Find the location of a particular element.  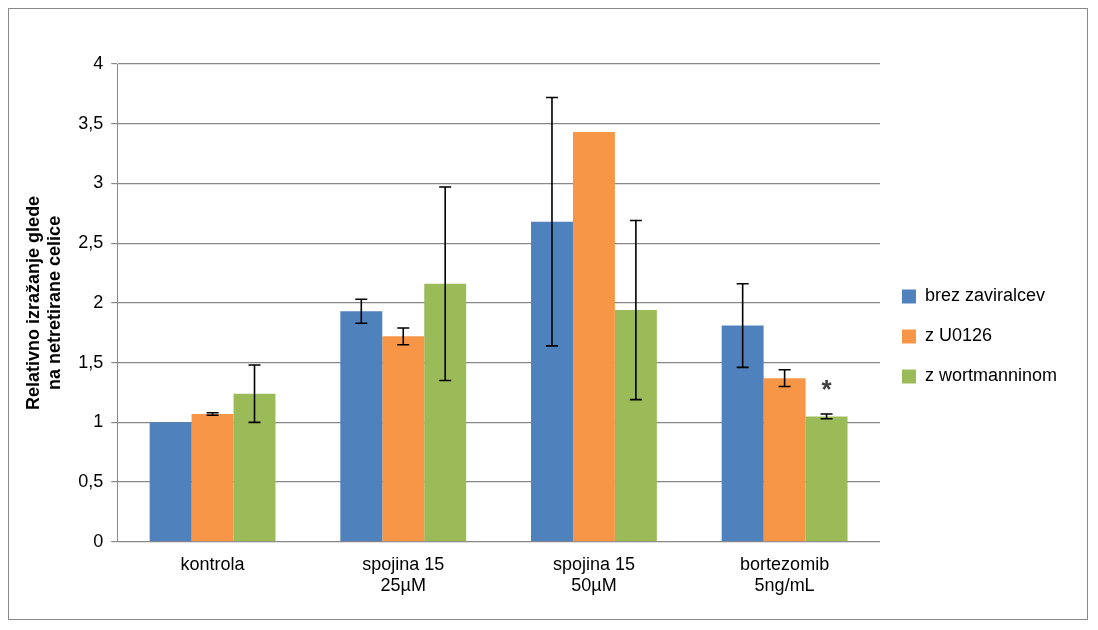

y-tick-label: 0 is located at coordinates (98, 540).